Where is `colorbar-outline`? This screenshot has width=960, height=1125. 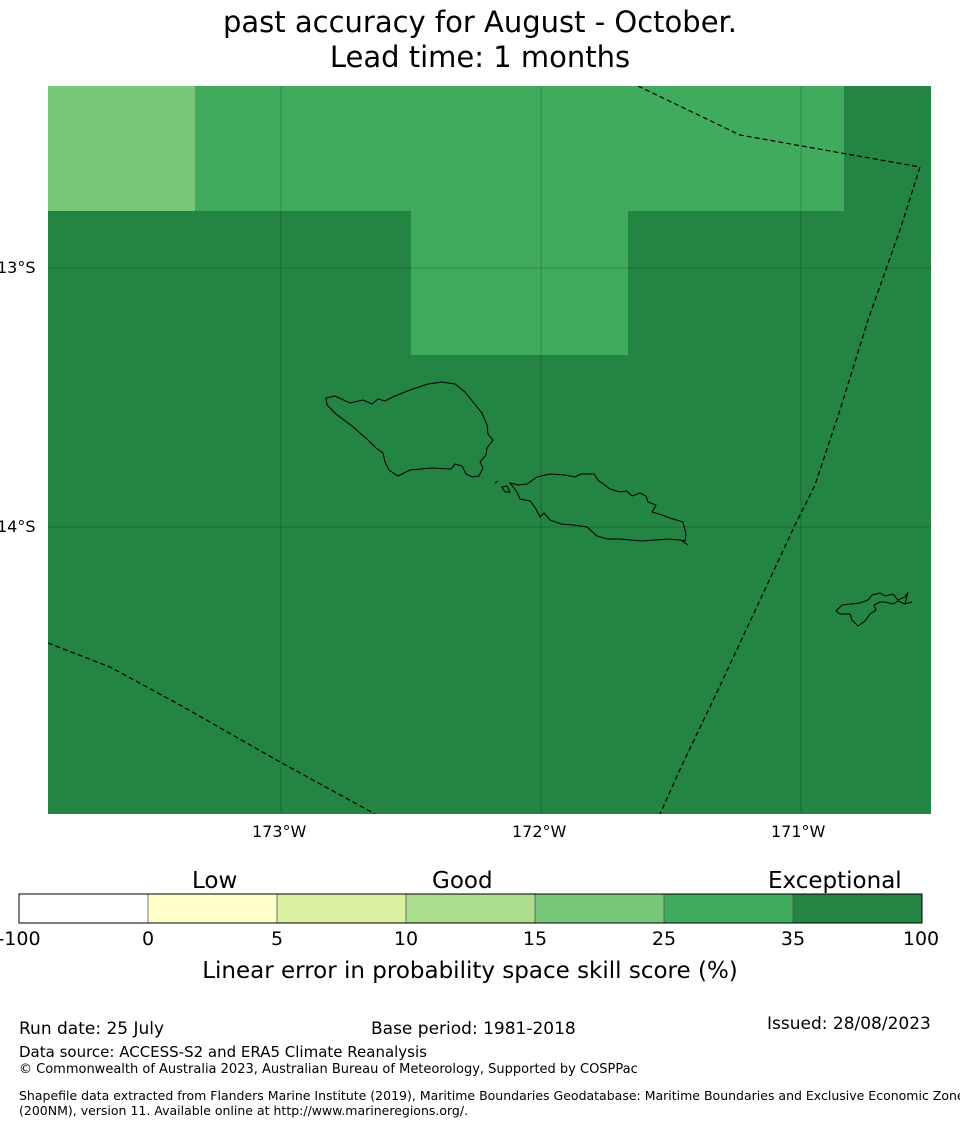
colorbar-outline is located at coordinates (470, 908).